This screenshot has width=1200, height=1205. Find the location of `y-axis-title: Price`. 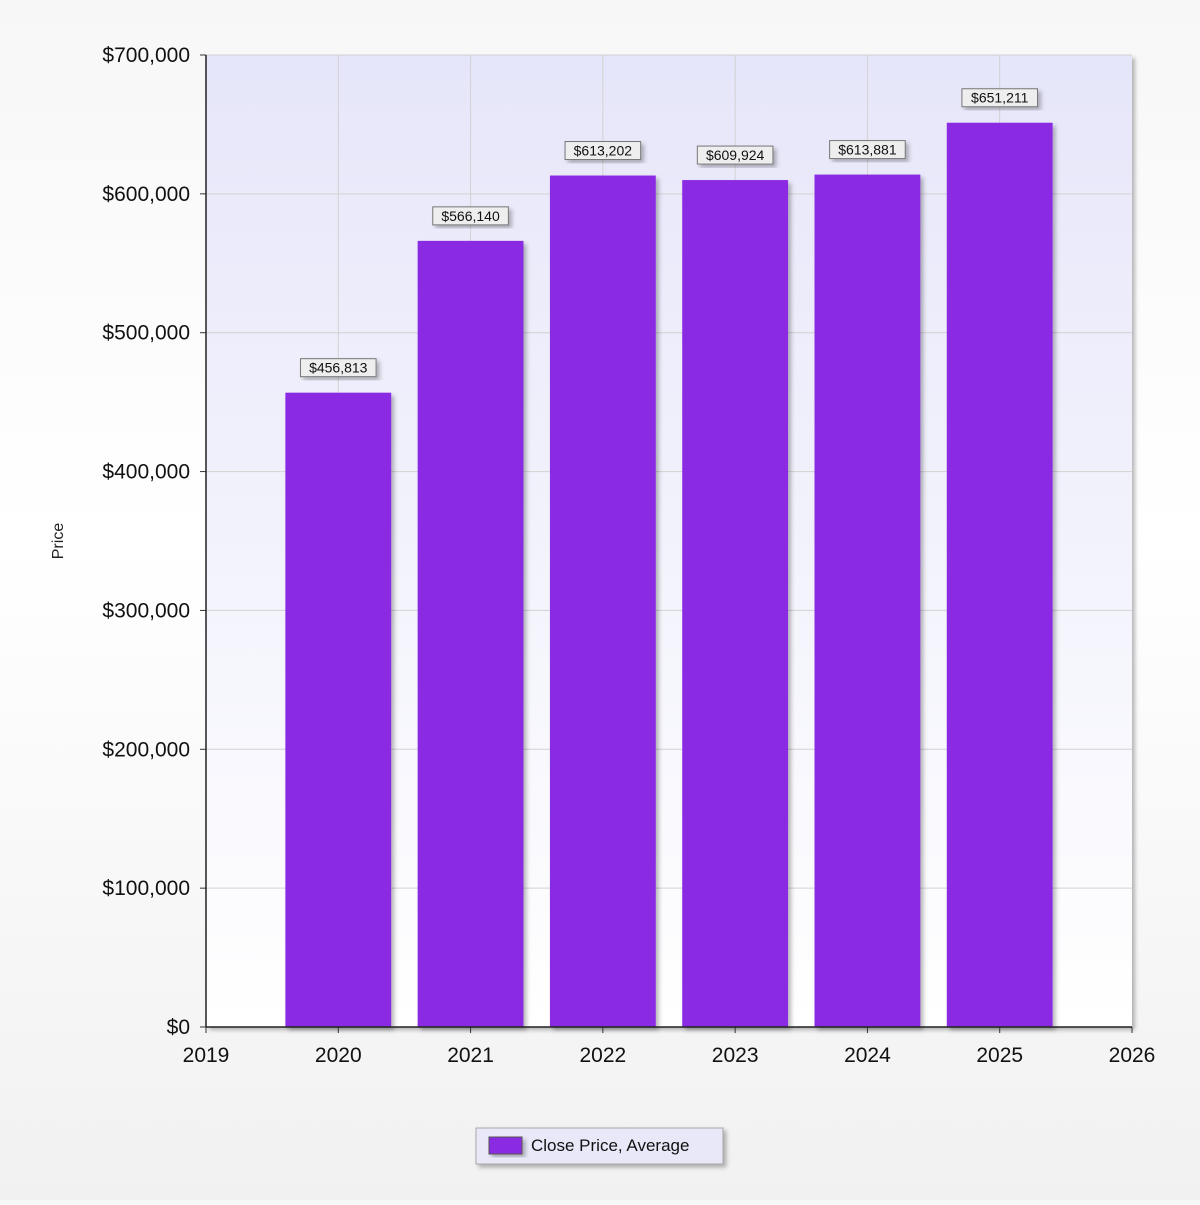

y-axis-title: Price is located at coordinates (58, 541).